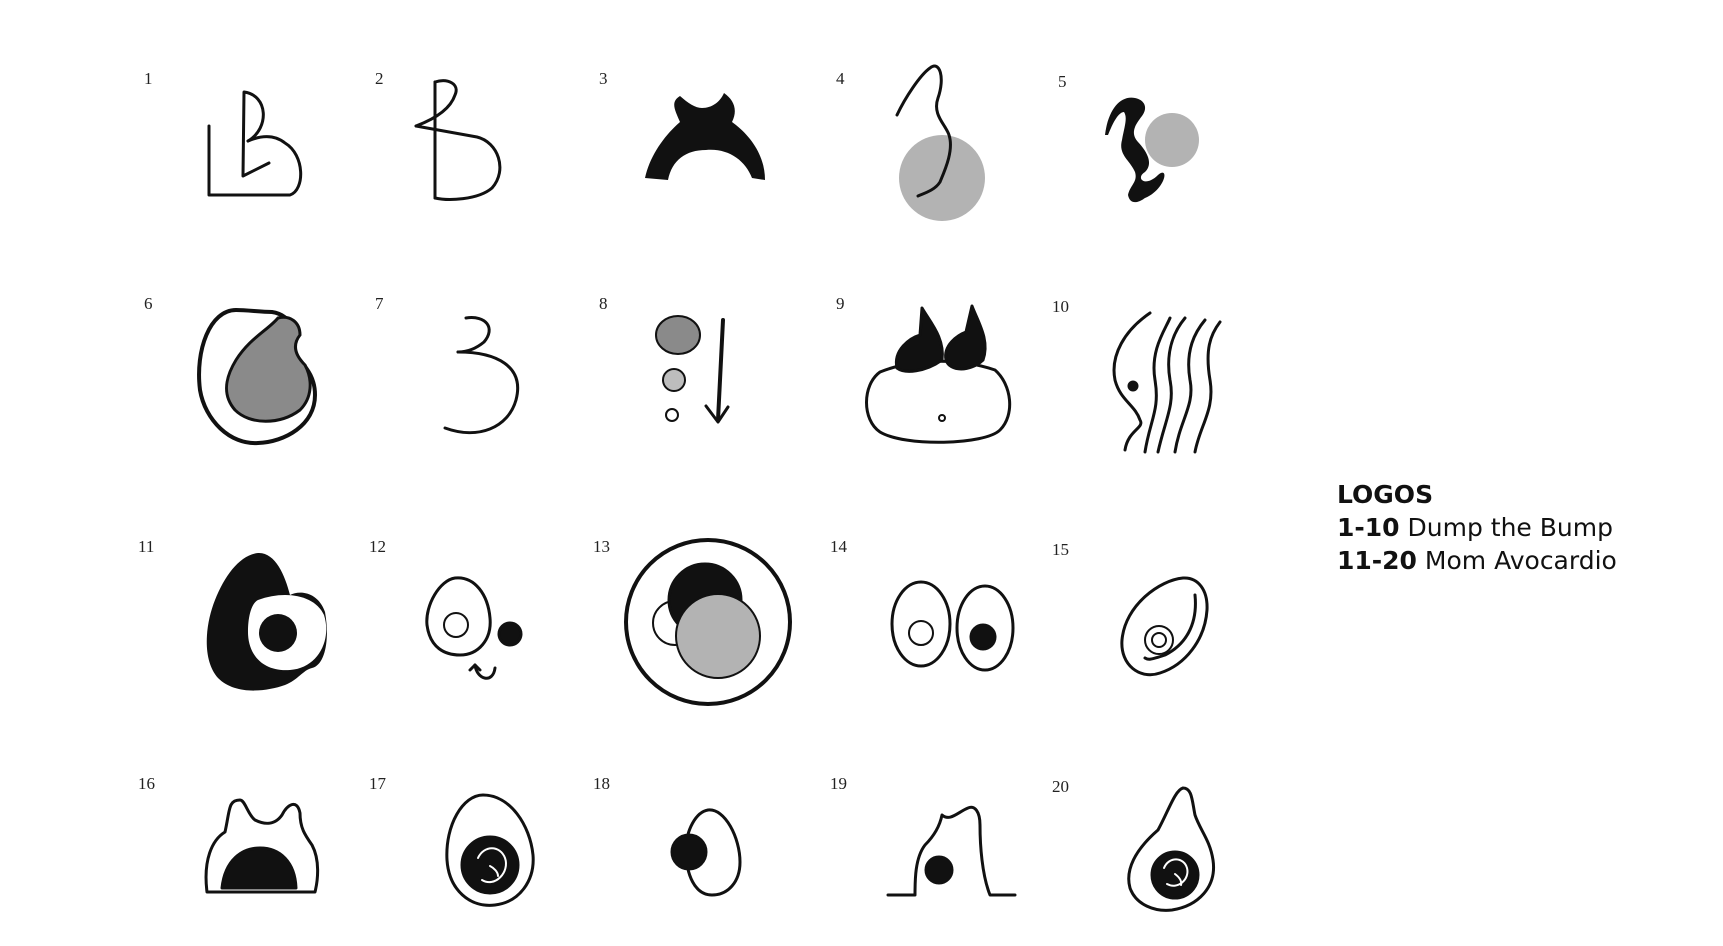 This screenshot has width=1723, height=946. What do you see at coordinates (257, 376) in the screenshot?
I see `pregnant-belly-icon` at bounding box center [257, 376].